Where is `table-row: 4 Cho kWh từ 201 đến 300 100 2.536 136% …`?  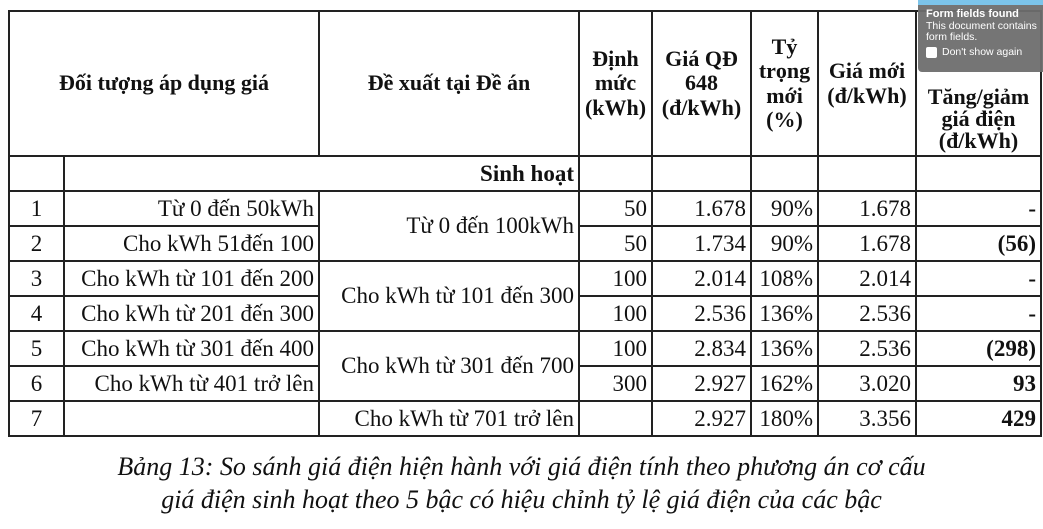 table-row: 4 Cho kWh từ 201 đến 300 100 2.536 136% … is located at coordinates (525, 313).